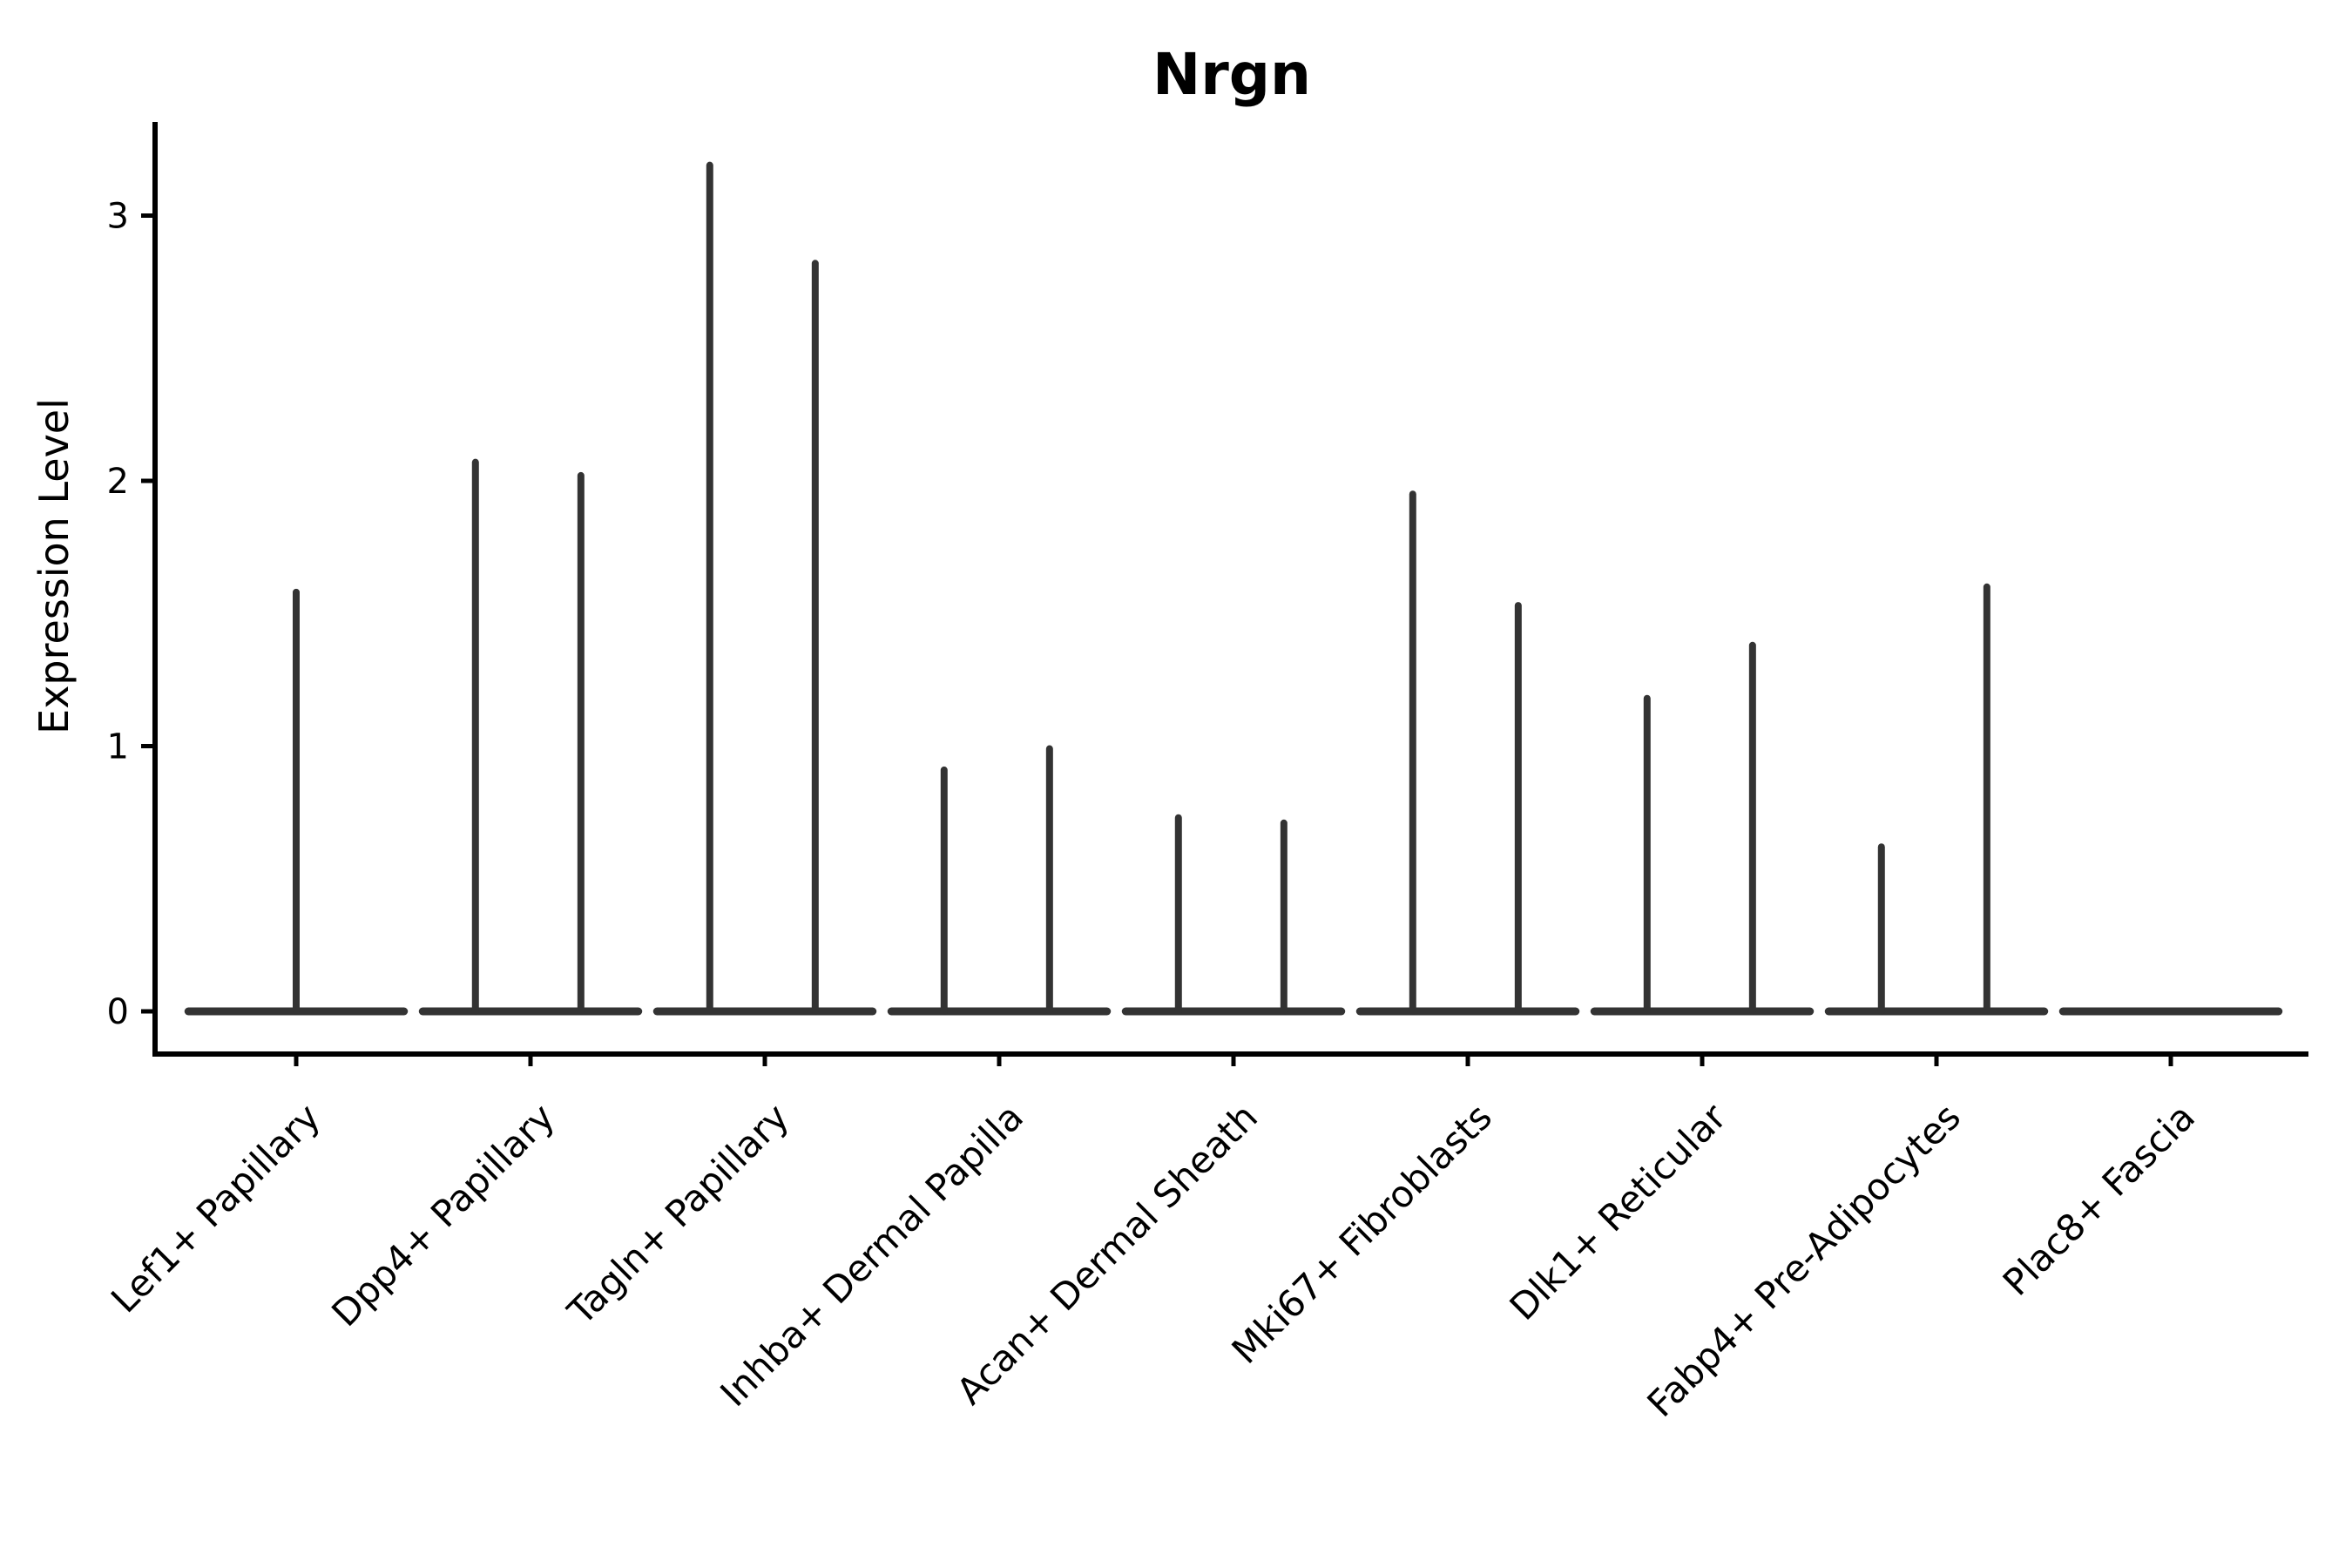 This screenshot has height=1568, width=2352. Describe the element at coordinates (1362, 1233) in the screenshot. I see `x-tick-label: Mki67+ Fibroblasts` at that location.